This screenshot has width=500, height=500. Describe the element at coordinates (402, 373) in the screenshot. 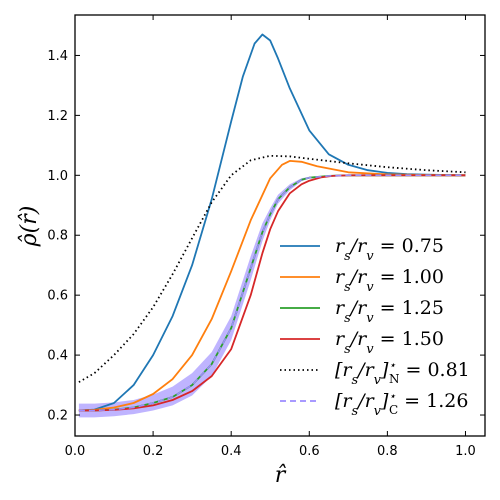

I see `legend-label: [rs/rv]⋆ N = 0.81` at that location.